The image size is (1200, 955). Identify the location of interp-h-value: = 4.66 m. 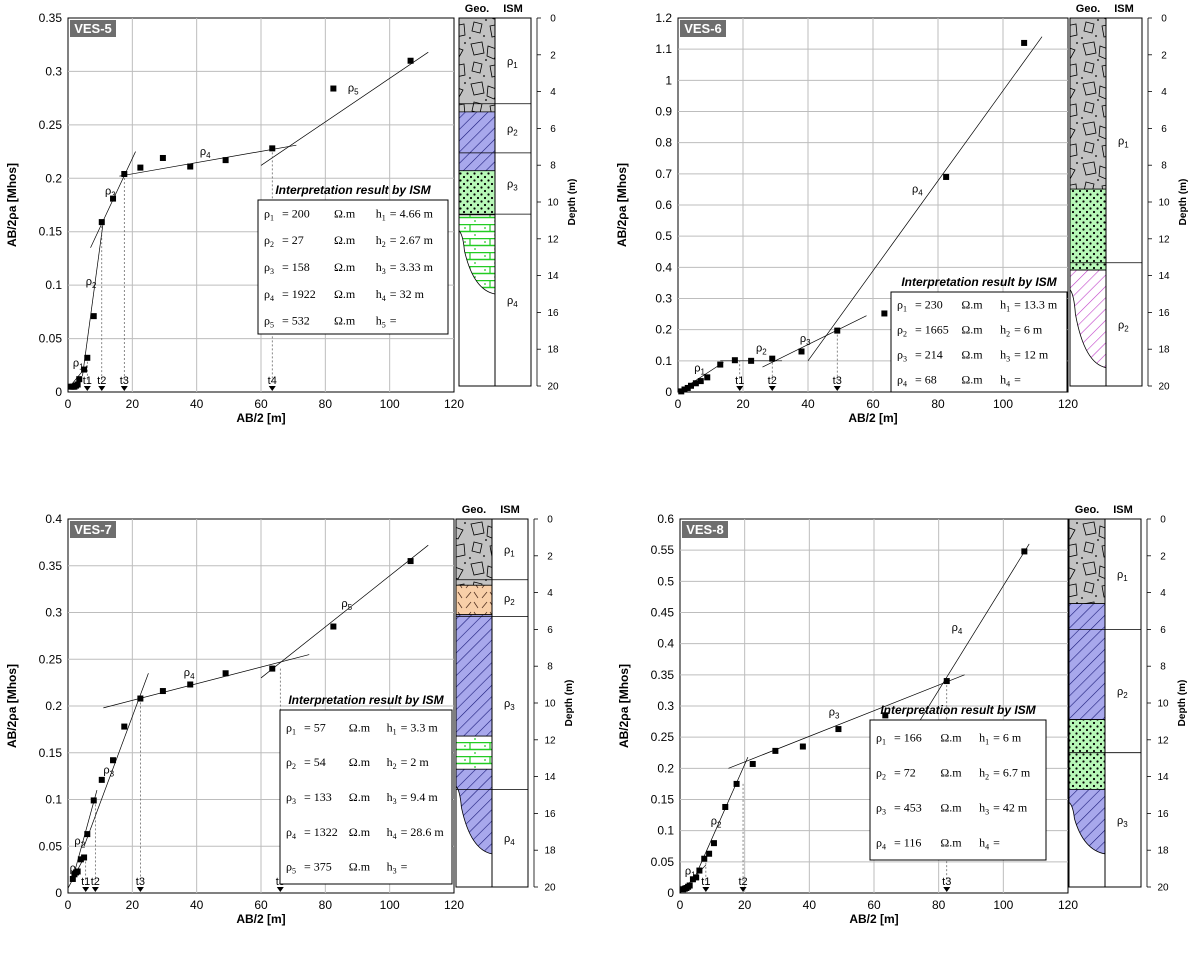
(412, 213).